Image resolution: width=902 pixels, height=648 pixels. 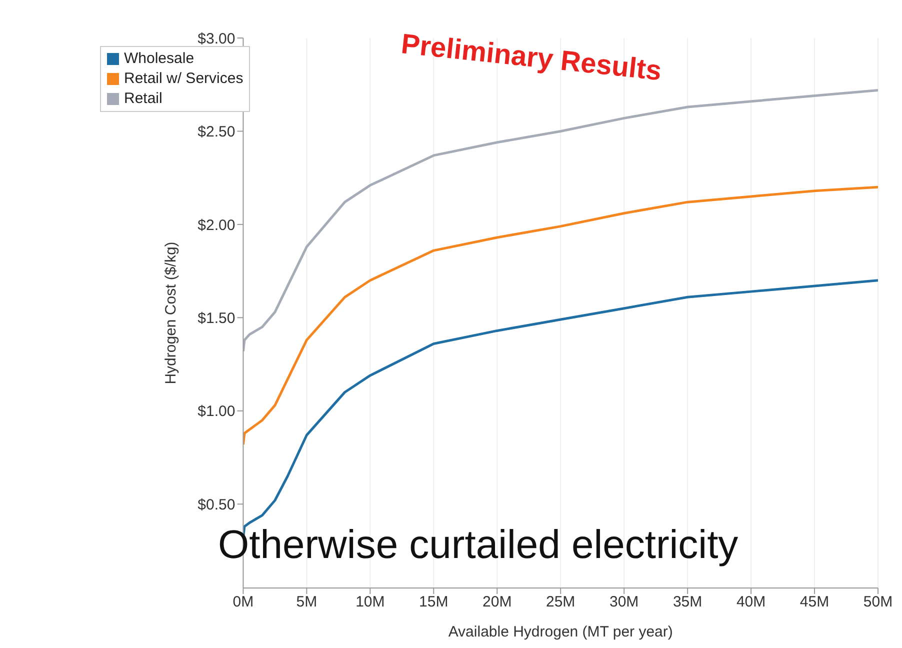 What do you see at coordinates (217, 411) in the screenshot?
I see `y-tick-label: $1.00` at bounding box center [217, 411].